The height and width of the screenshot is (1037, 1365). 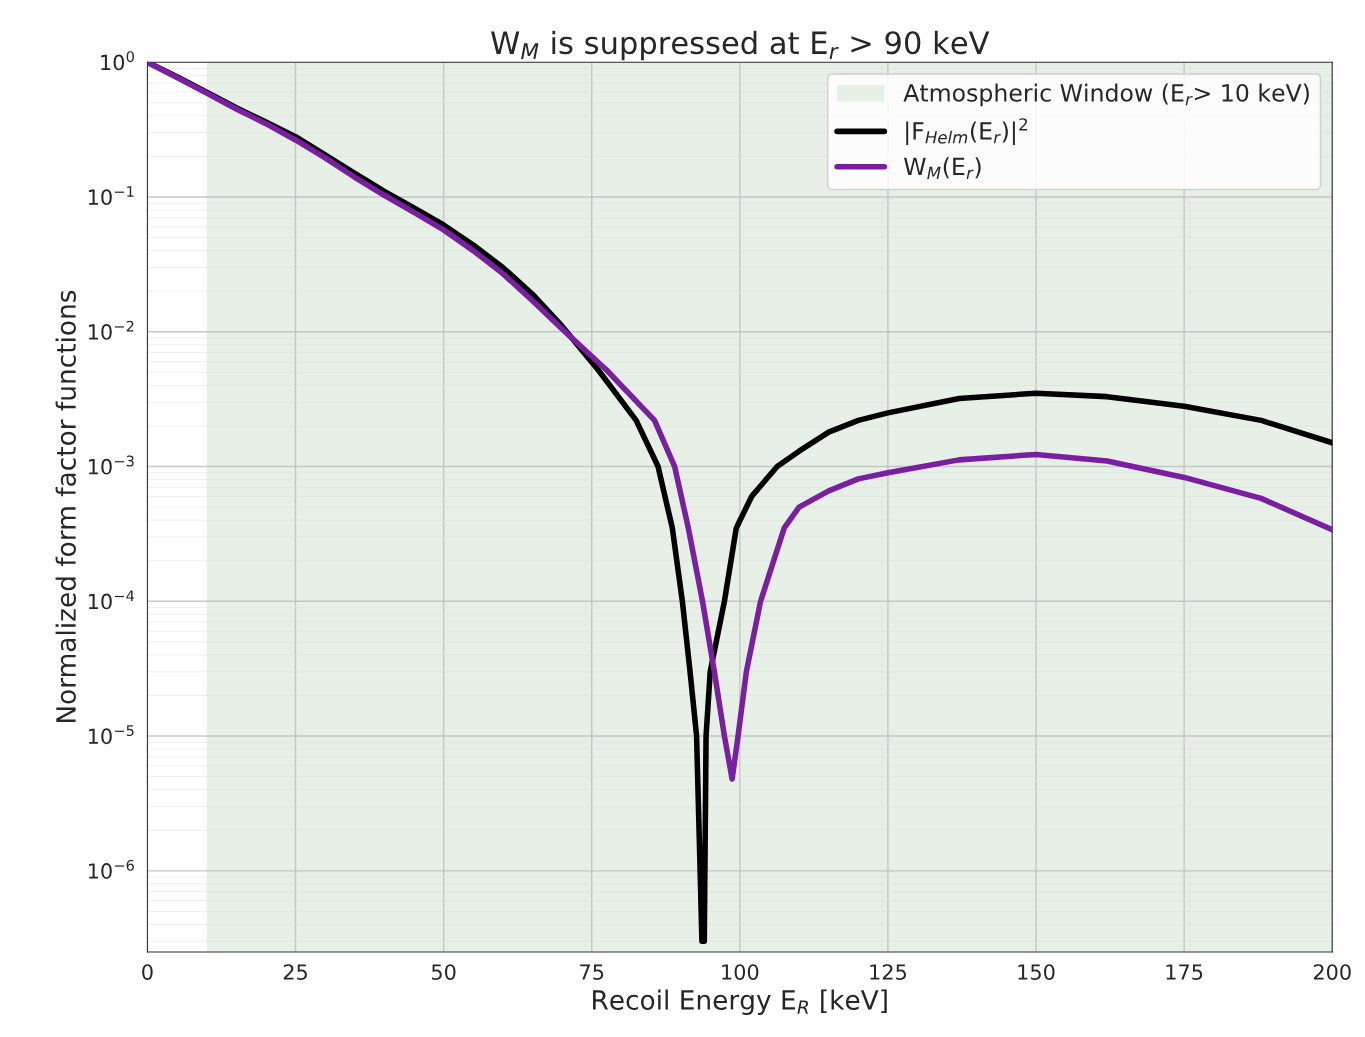 I want to click on x-tick-label: 200, so click(x=1332, y=972).